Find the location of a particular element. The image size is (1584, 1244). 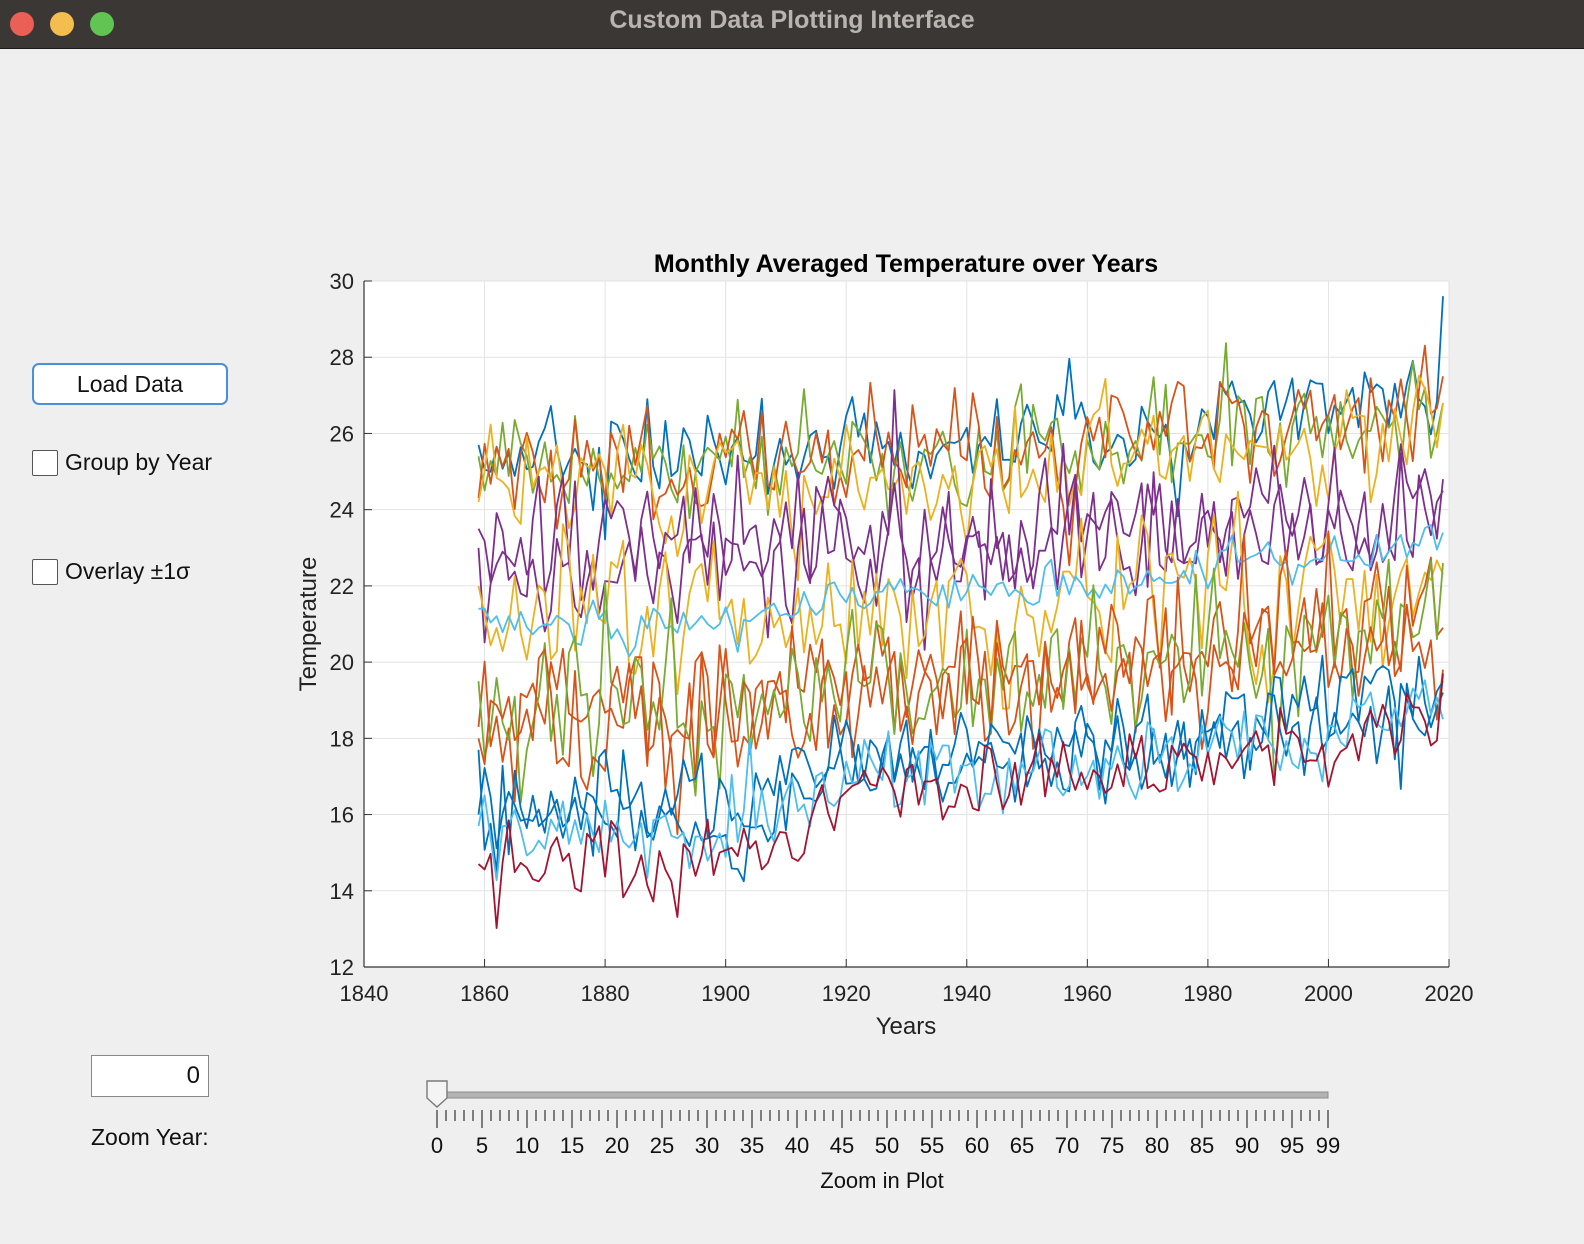

slider-track is located at coordinates (882, 1095).